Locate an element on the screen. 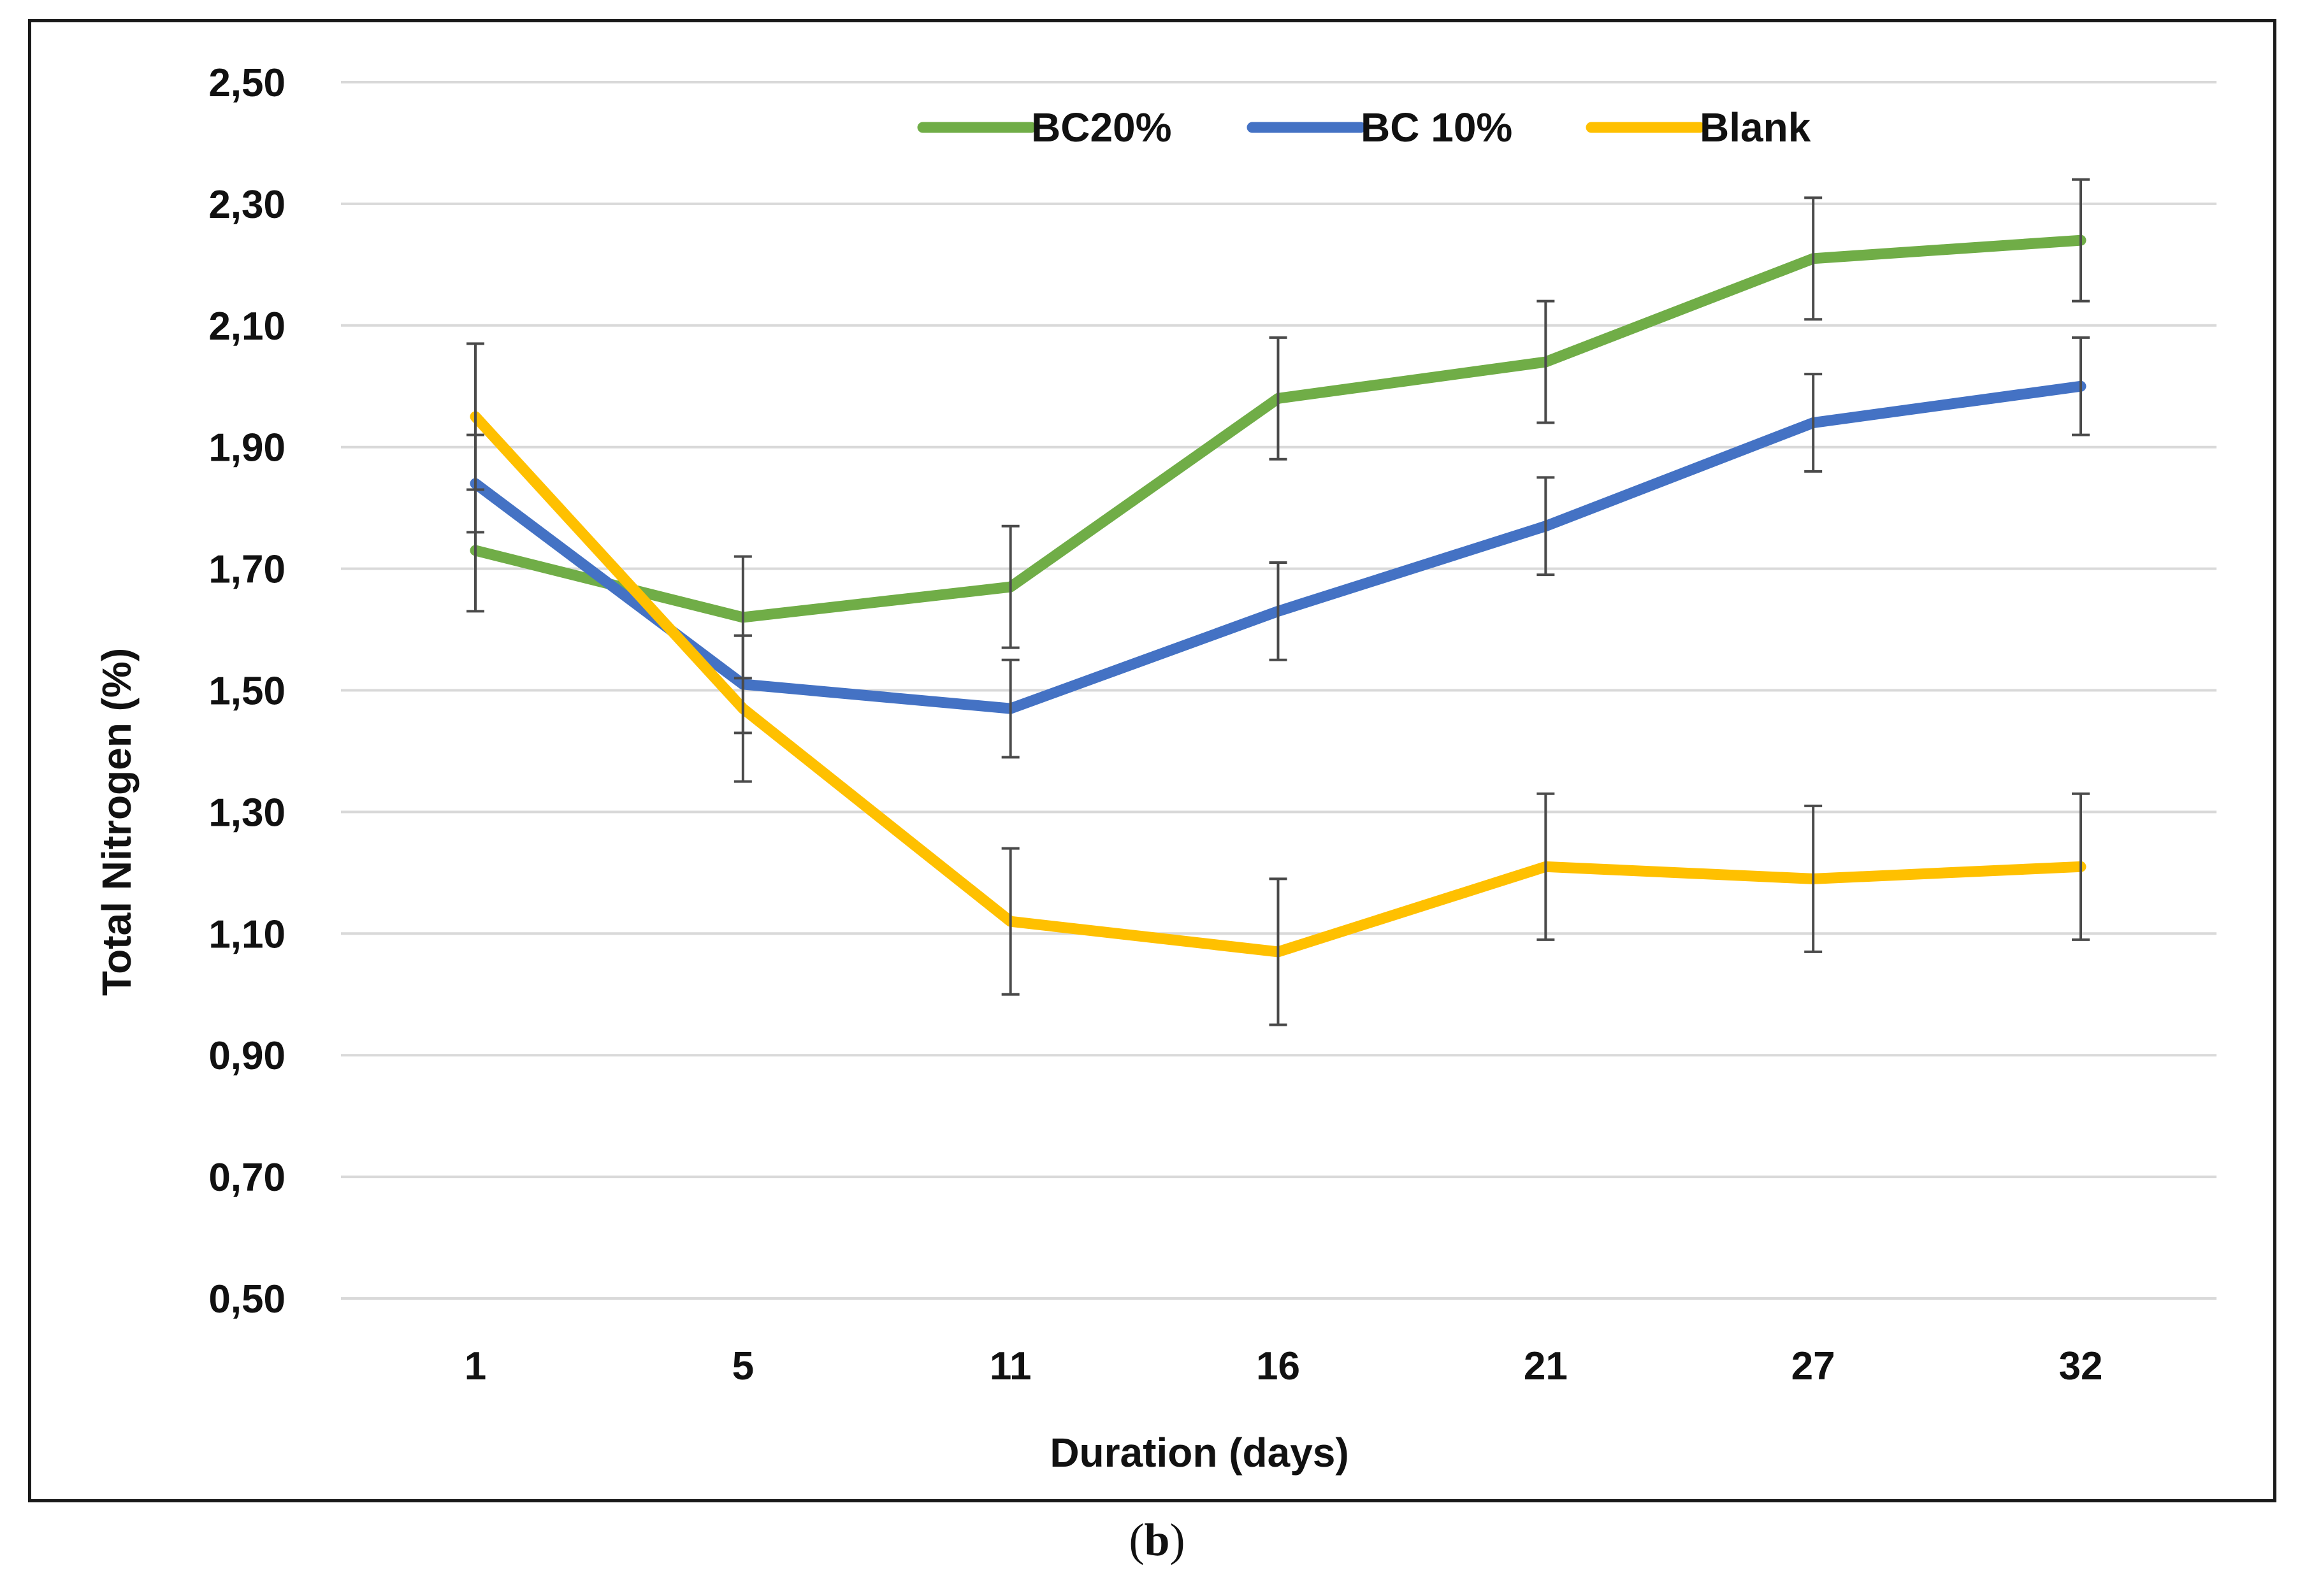 This screenshot has height=1596, width=2314. y-tick-label: 2,50 is located at coordinates (247, 83).